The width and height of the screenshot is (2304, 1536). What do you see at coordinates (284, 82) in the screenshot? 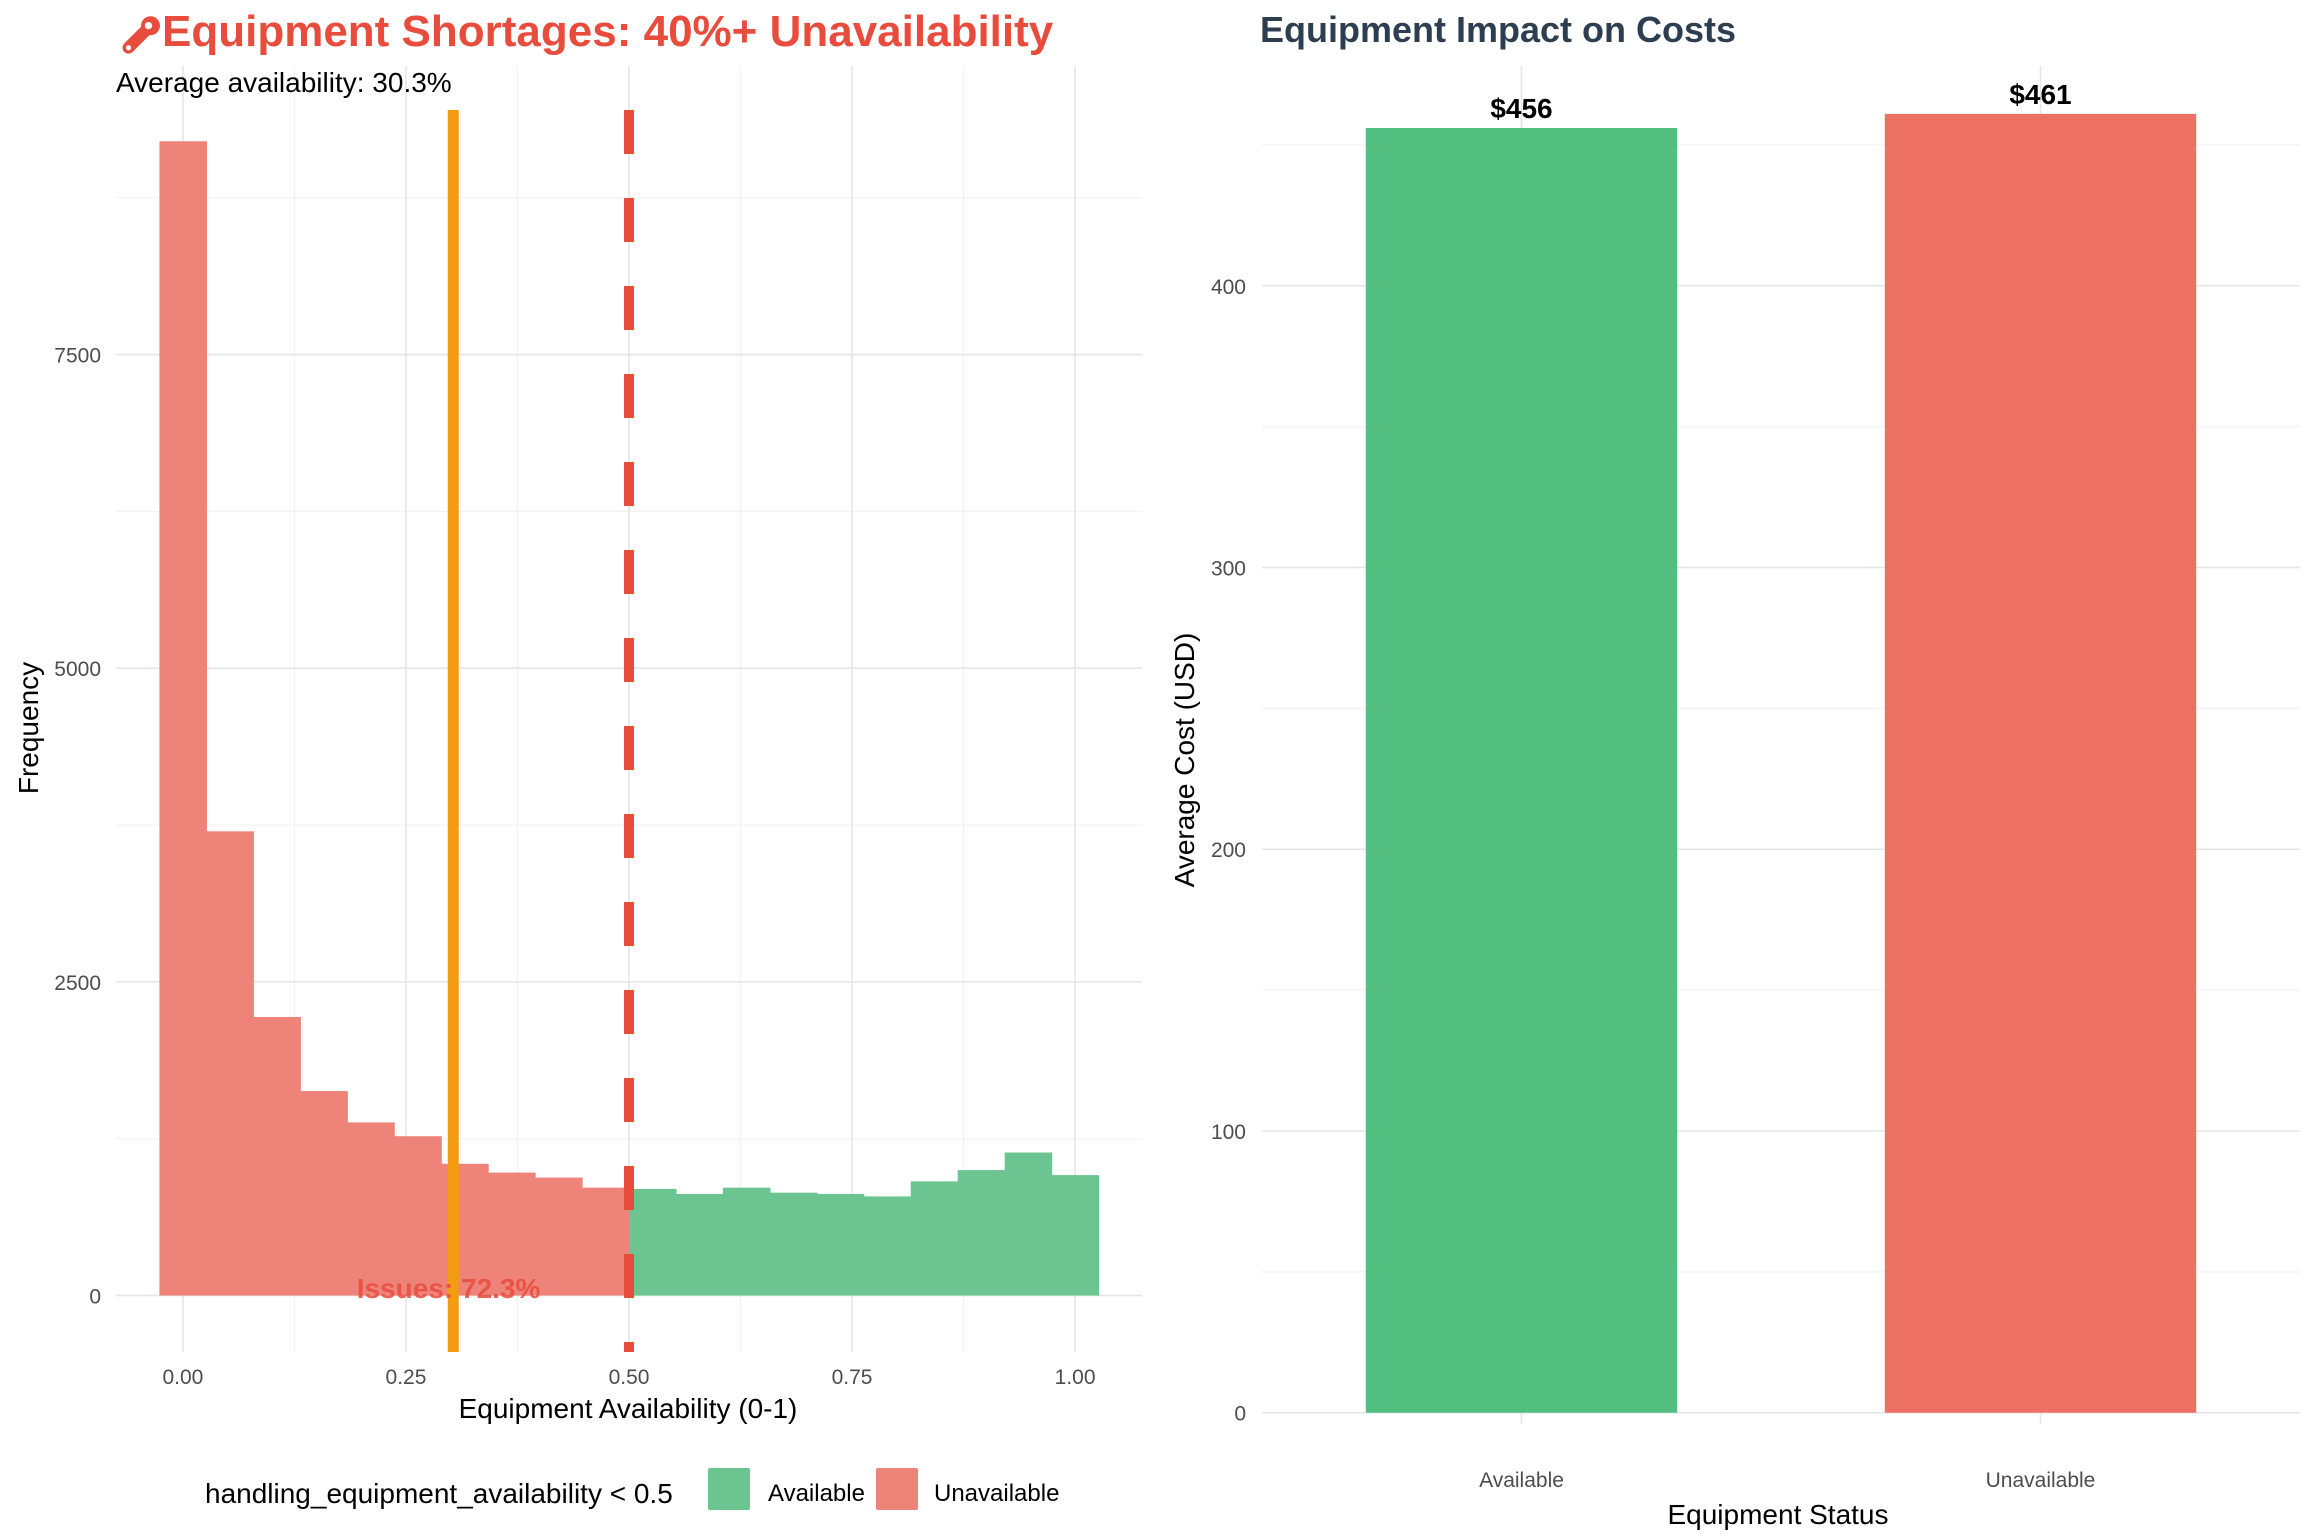
I see `histogram-subtitle: Average availability: 30.3%` at bounding box center [284, 82].